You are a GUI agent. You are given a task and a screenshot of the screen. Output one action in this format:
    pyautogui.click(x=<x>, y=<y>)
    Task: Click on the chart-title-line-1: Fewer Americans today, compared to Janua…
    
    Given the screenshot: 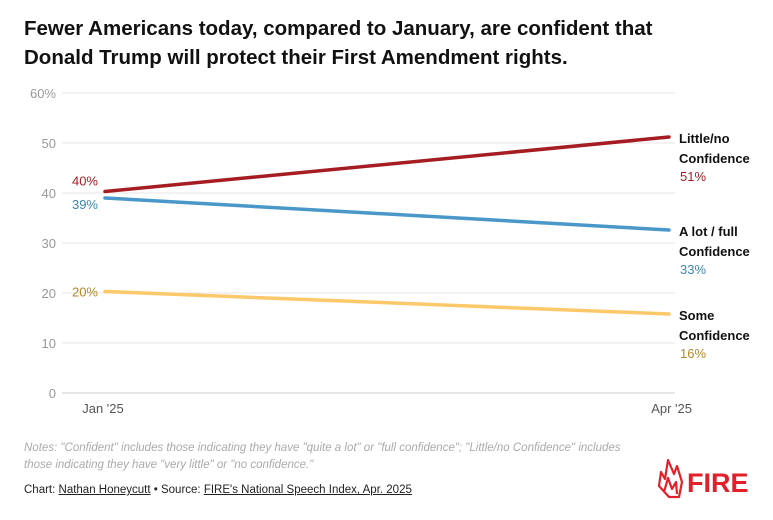 What is the action you would take?
    pyautogui.click(x=338, y=28)
    